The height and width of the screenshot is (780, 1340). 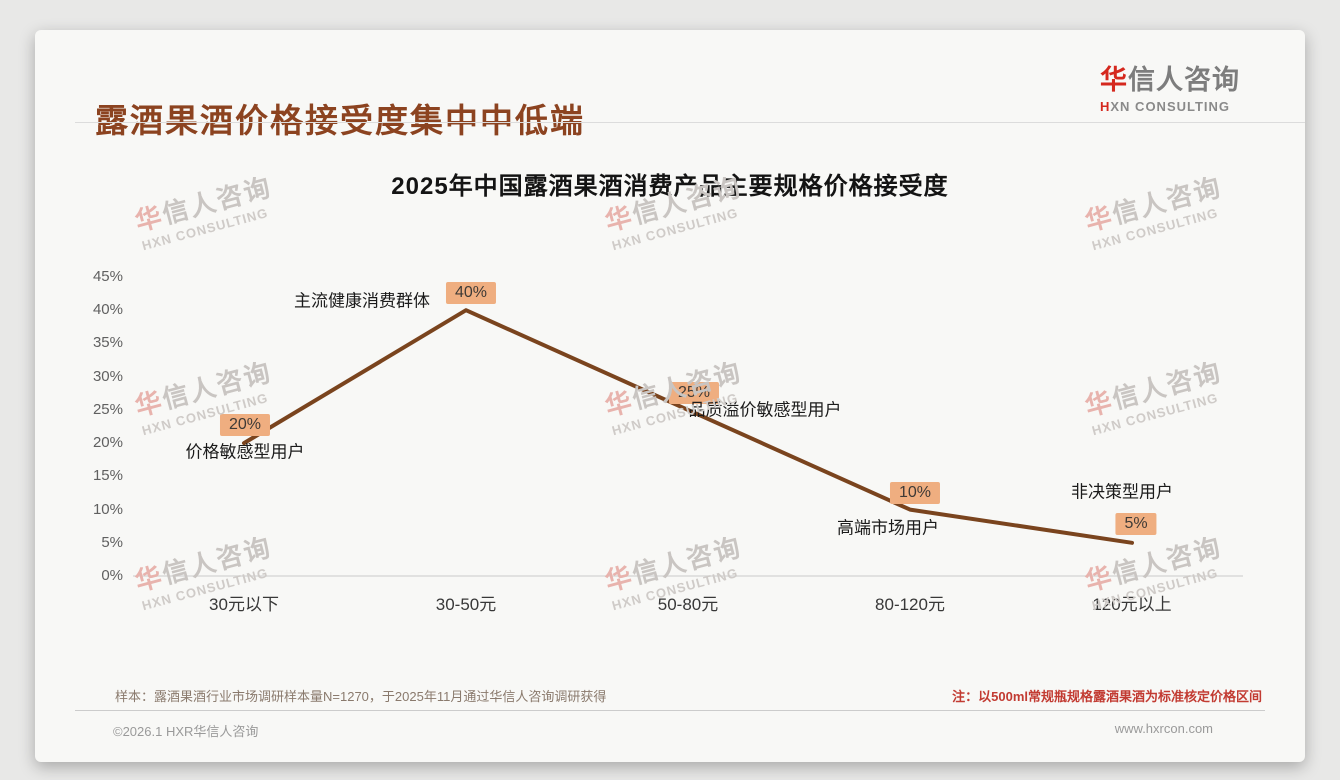 I want to click on x-axis-label: 30元以下, so click(x=244, y=604).